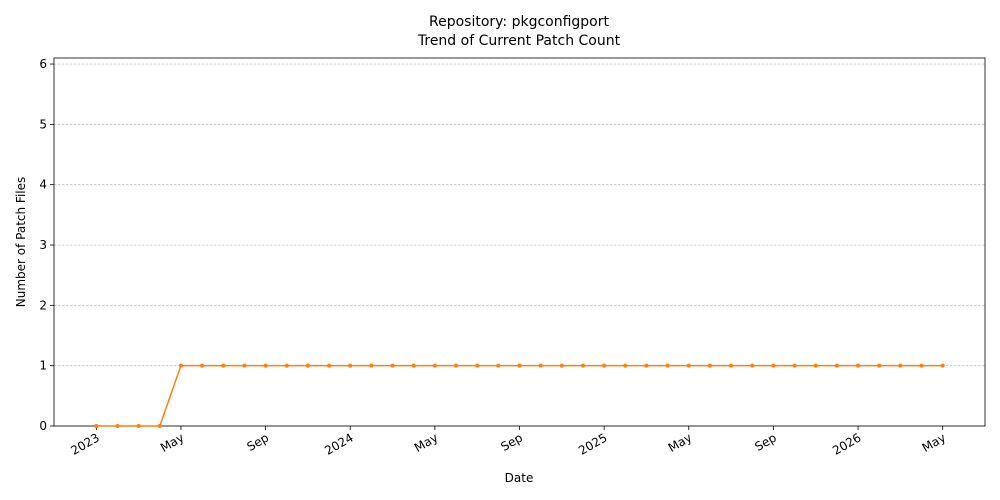 This screenshot has height=500, width=1000. I want to click on x-axis-label: Date, so click(519, 478).